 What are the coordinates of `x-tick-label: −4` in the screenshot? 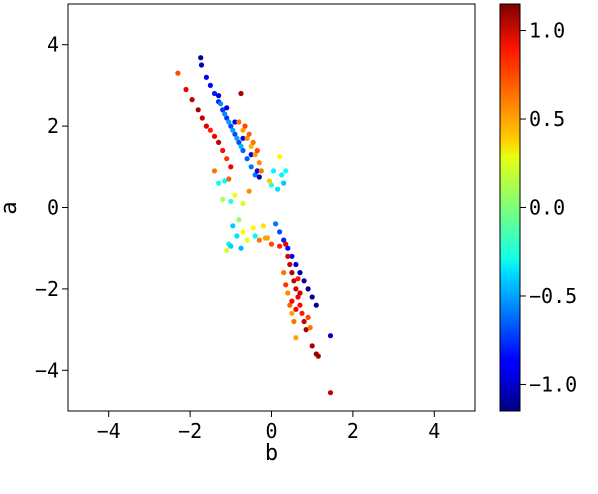 It's located at (109, 431).